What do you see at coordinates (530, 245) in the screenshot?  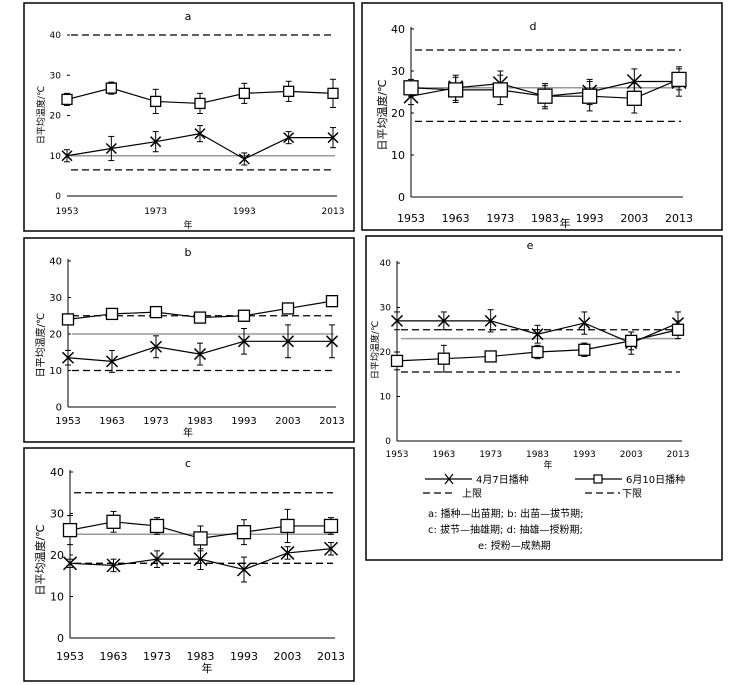 I see `chart-title: e` at bounding box center [530, 245].